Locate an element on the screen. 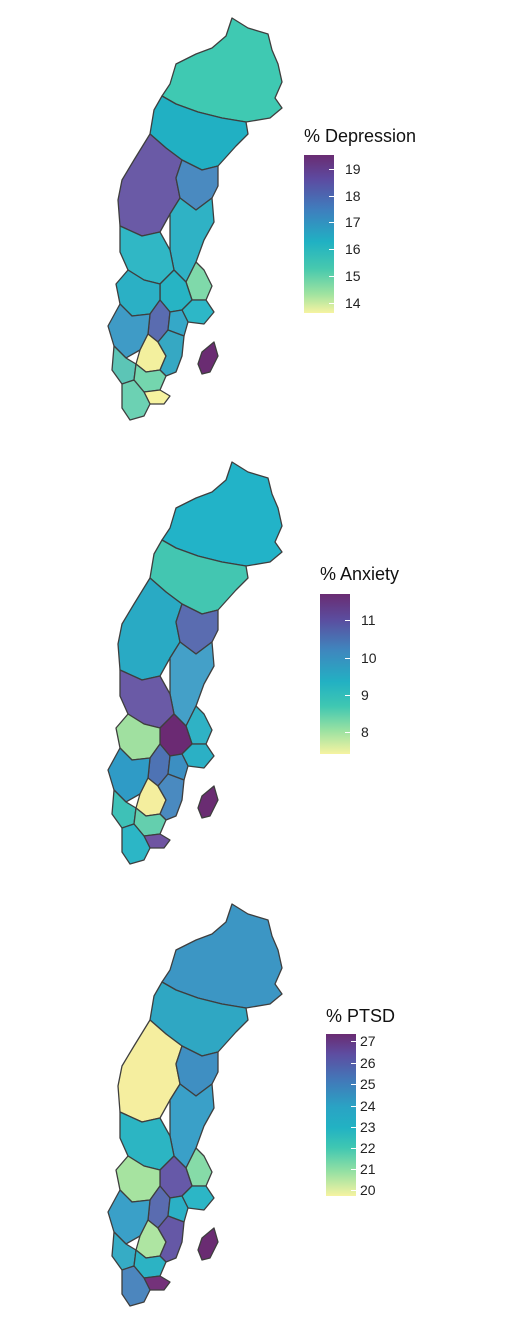 This screenshot has height=1326, width=531. ptsd-legend-tick-24: 24 is located at coordinates (368, 1106).